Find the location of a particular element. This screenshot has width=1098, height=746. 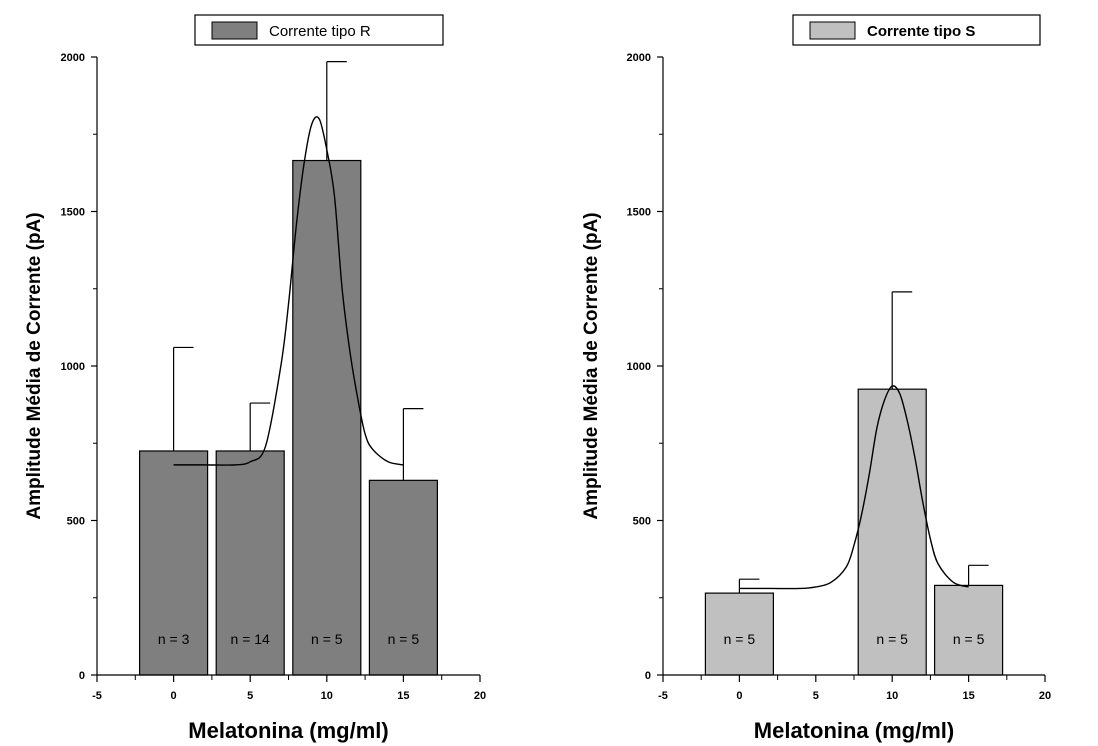

legend: Corrente tipo R is located at coordinates (319, 30).